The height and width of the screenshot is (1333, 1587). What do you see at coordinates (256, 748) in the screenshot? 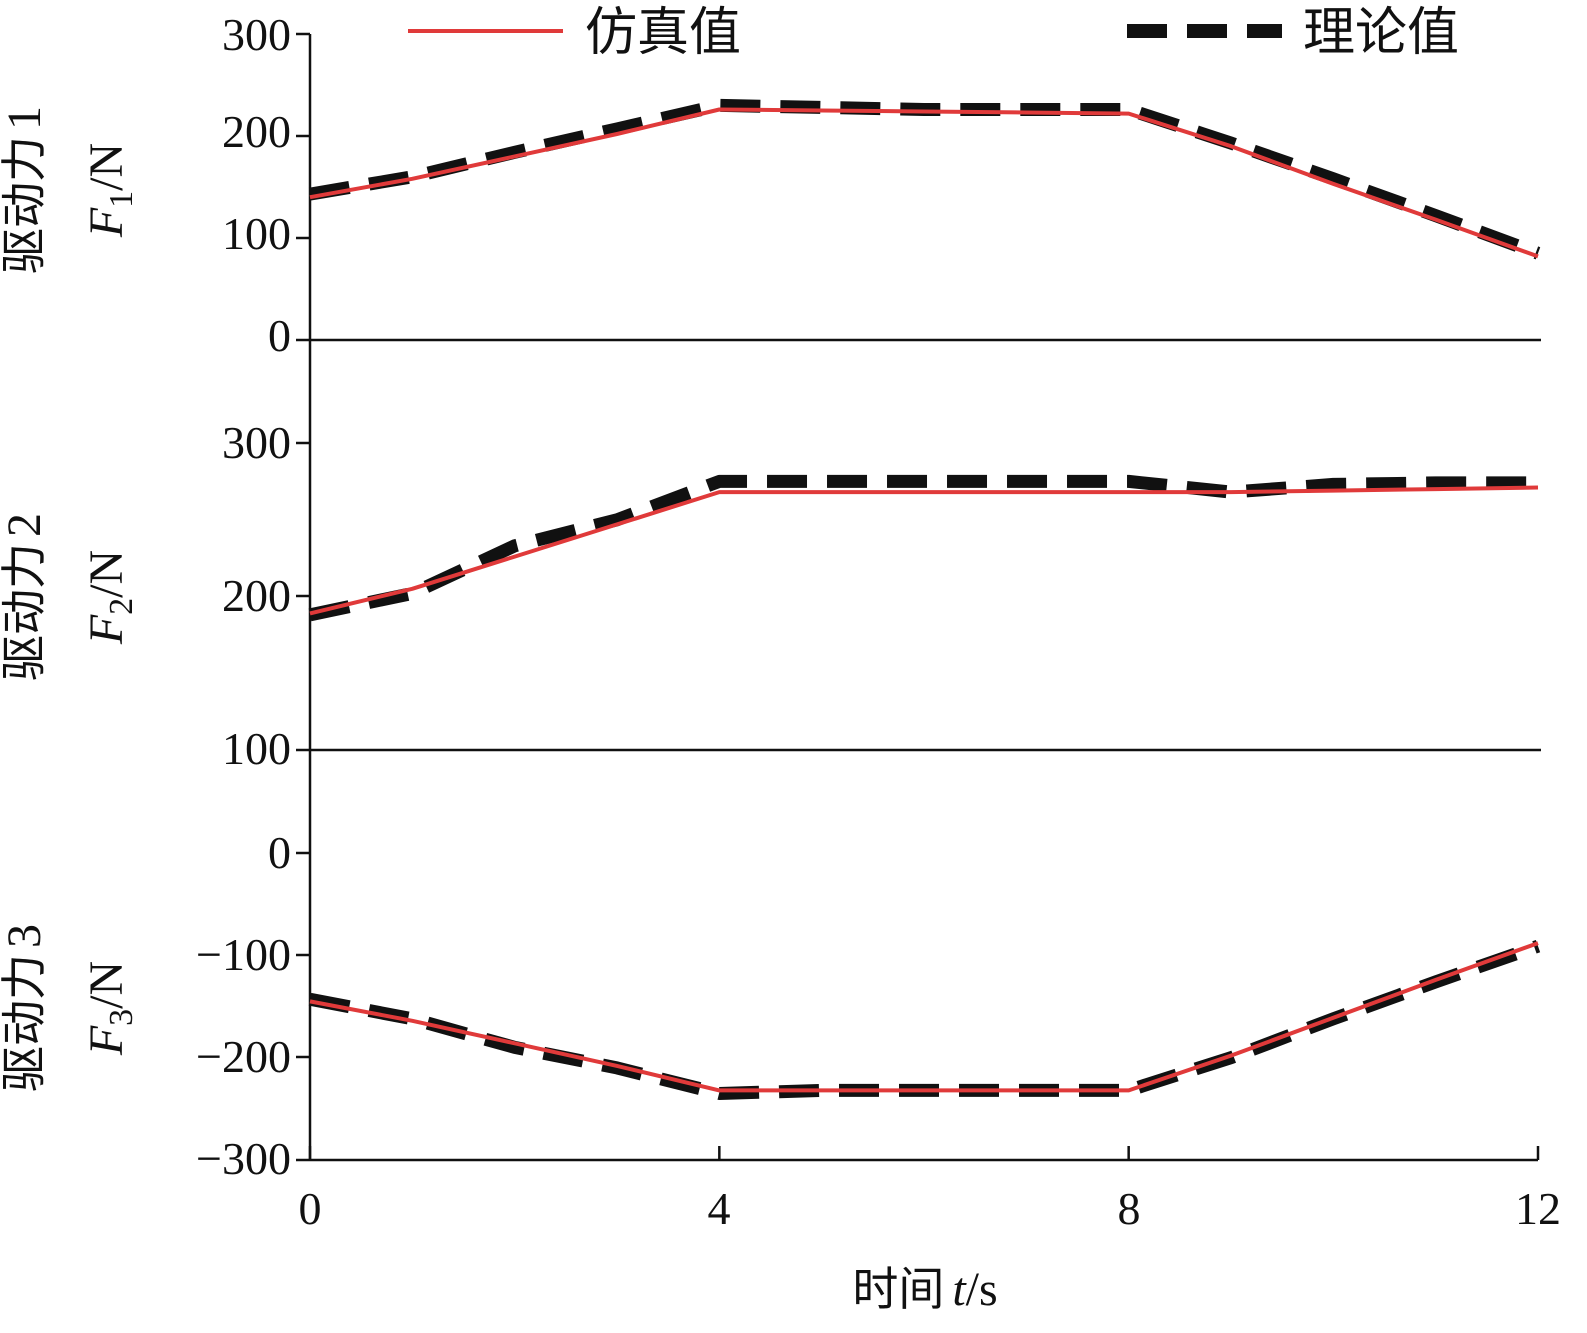
I see `panel-2-y-tick-label: 100` at bounding box center [256, 748].